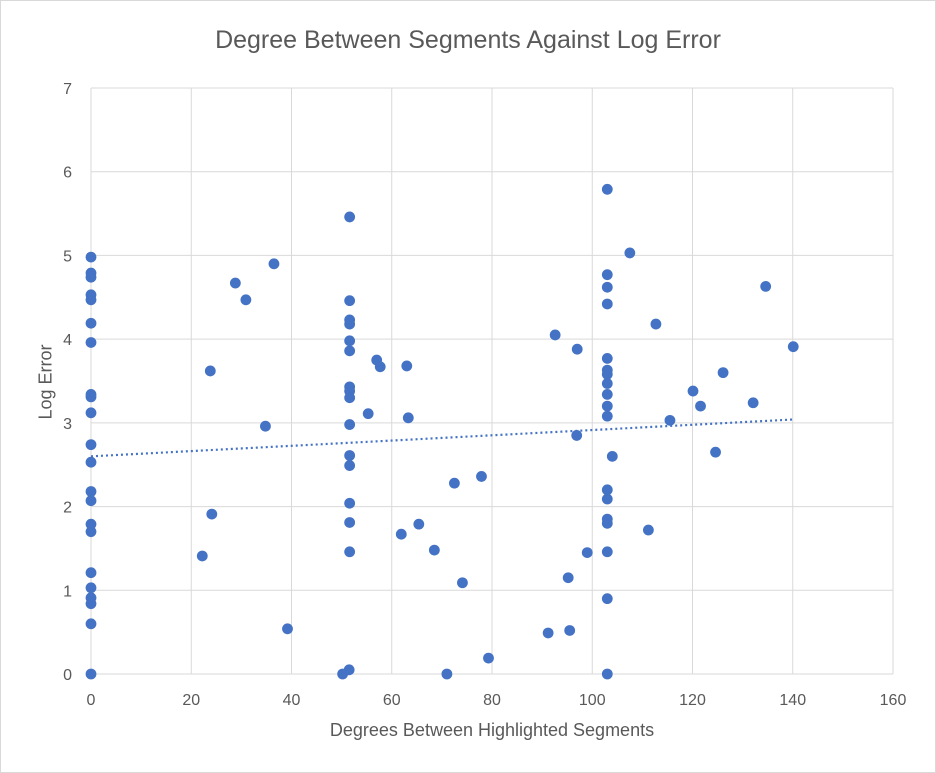 The image size is (936, 773). Describe the element at coordinates (592, 700) in the screenshot. I see `x-tick-label: 100` at that location.